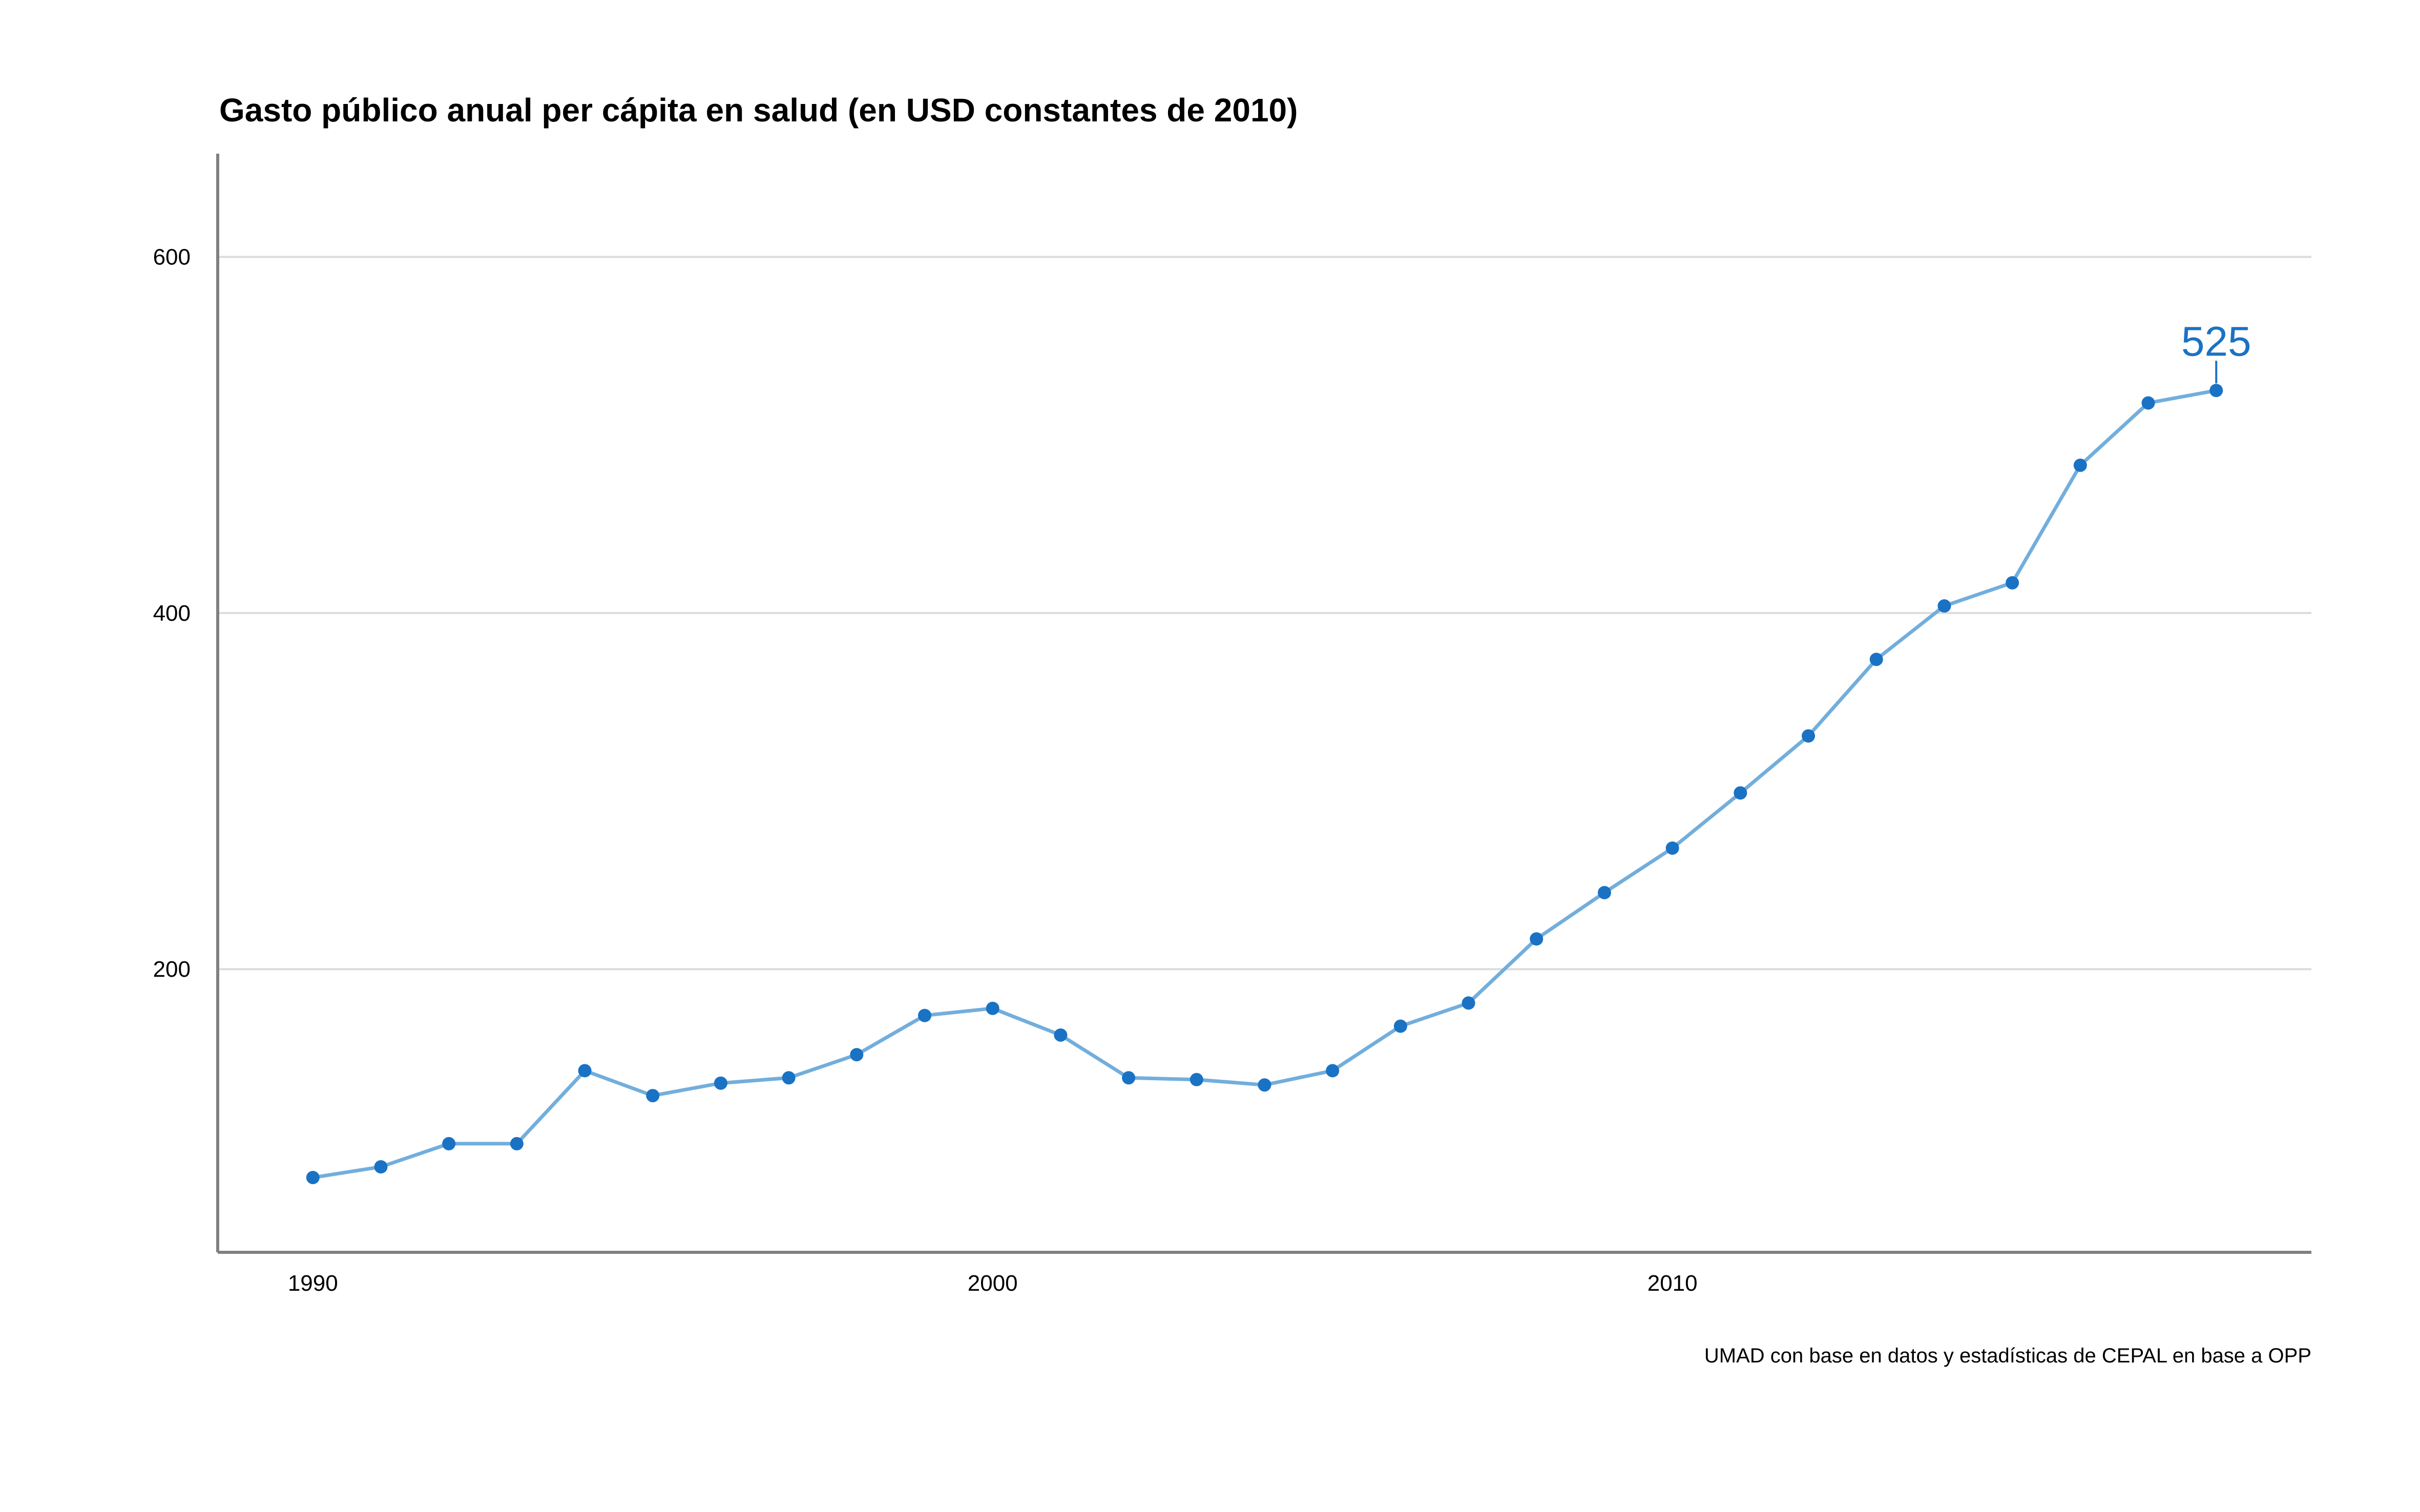  Describe the element at coordinates (1604, 892) in the screenshot. I see `data-point-2009` at that location.